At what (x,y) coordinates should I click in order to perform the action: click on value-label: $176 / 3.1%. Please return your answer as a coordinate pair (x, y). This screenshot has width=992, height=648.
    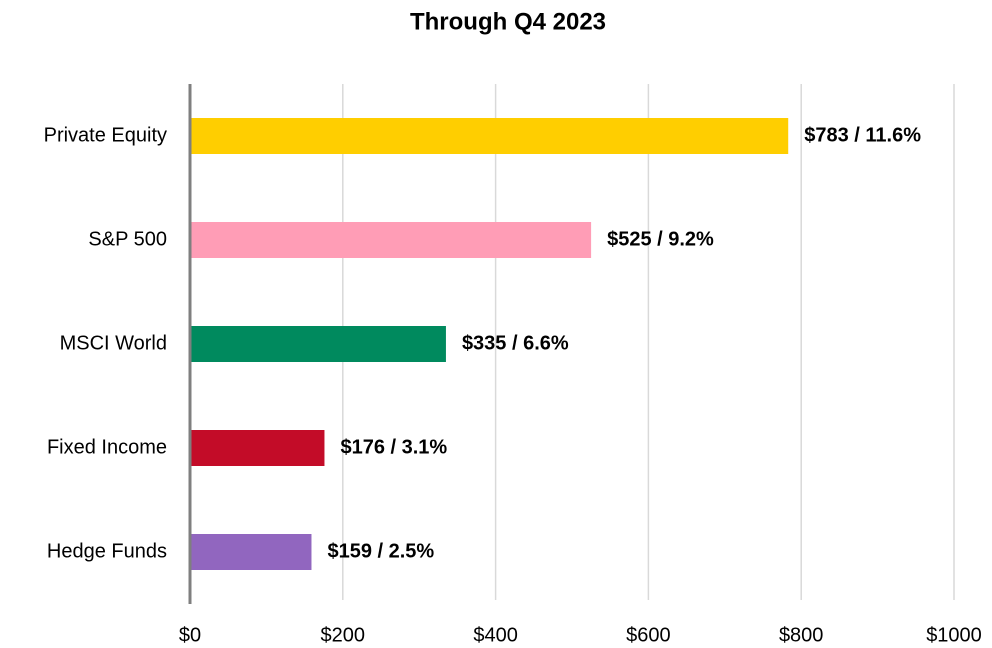
    Looking at the image, I should click on (393, 447).